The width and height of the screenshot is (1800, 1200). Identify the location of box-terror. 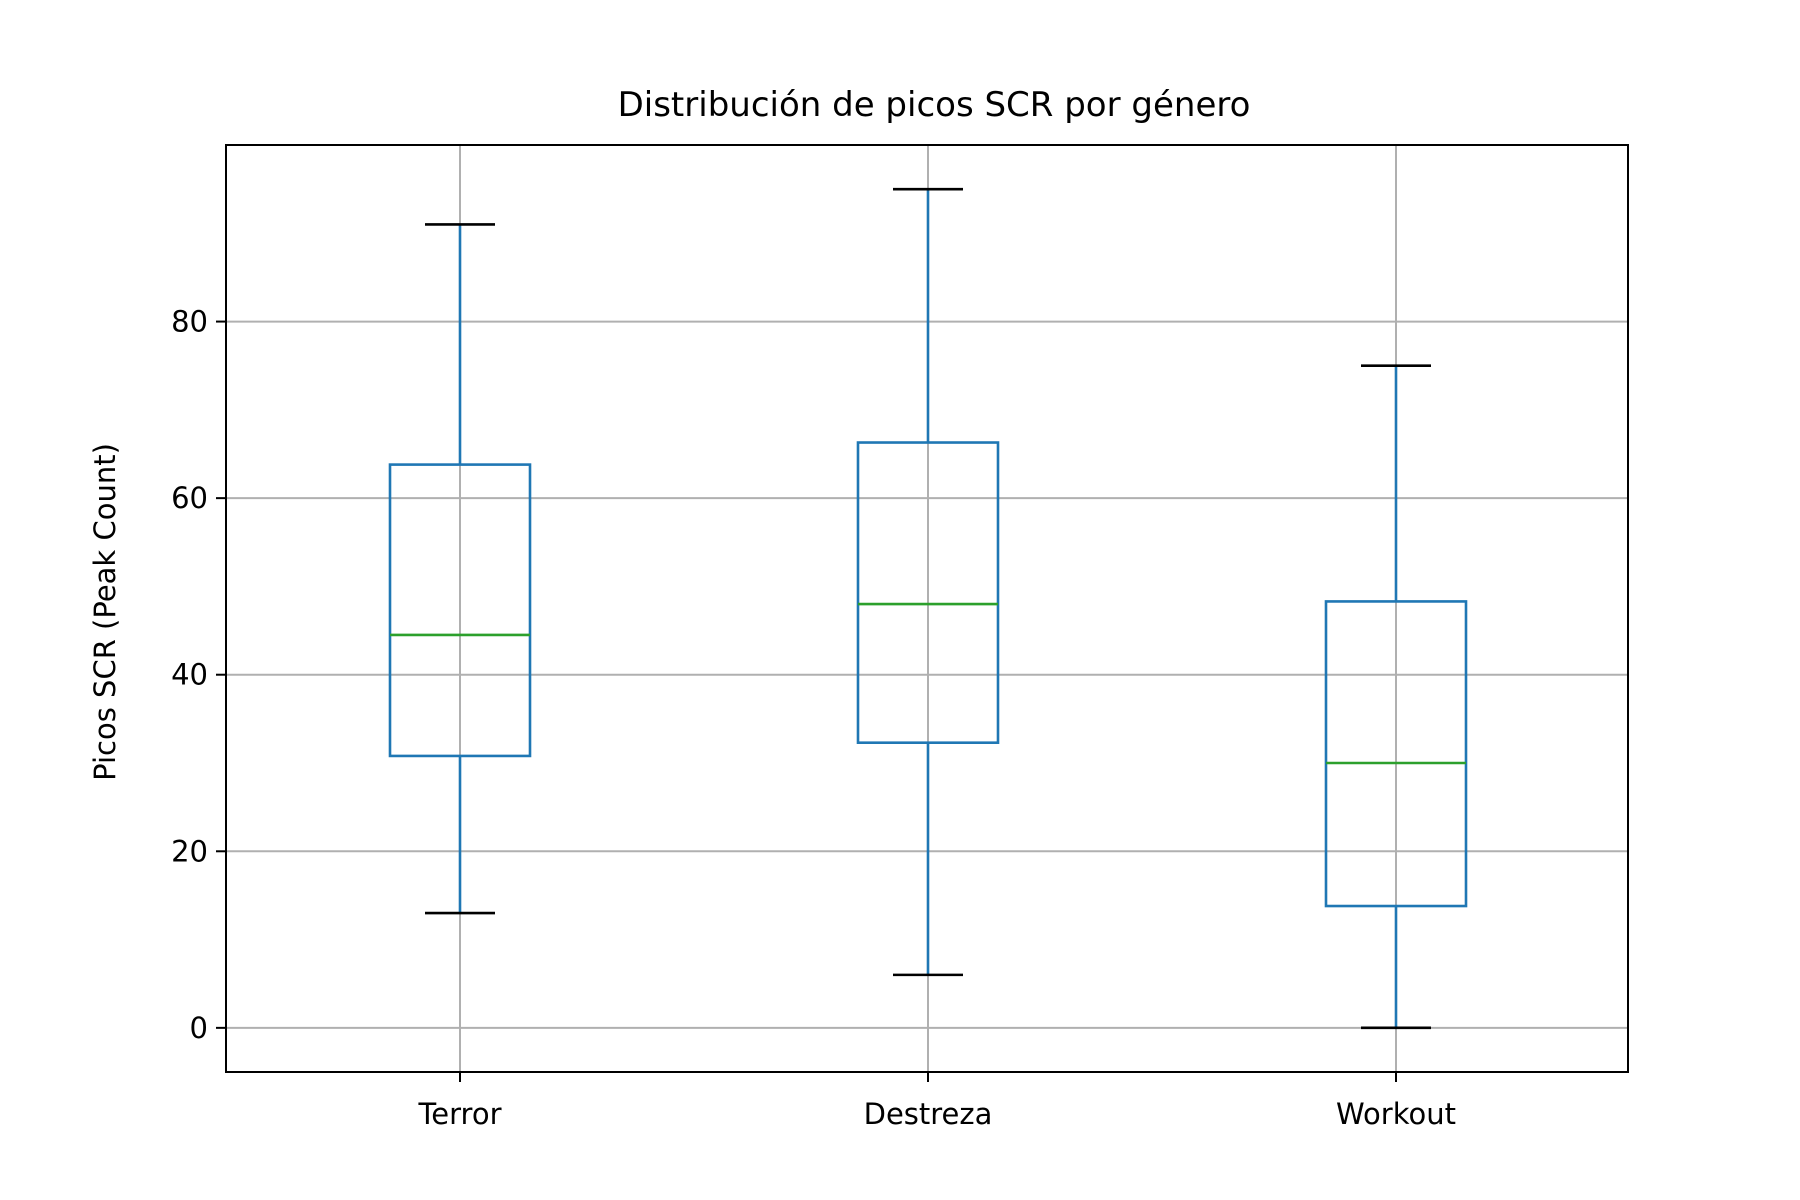
(460, 569).